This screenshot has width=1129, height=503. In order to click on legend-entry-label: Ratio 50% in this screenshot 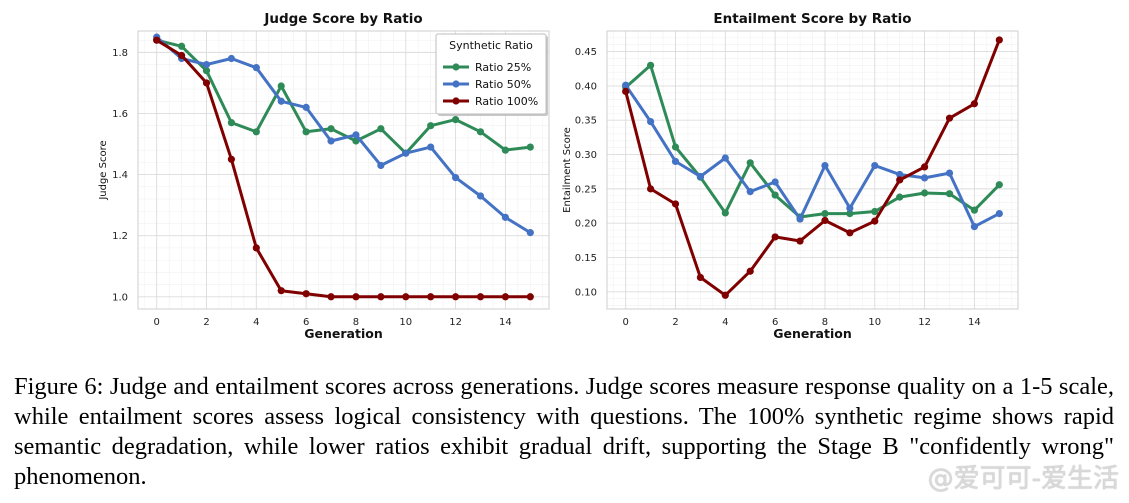, I will do `click(503, 84)`.